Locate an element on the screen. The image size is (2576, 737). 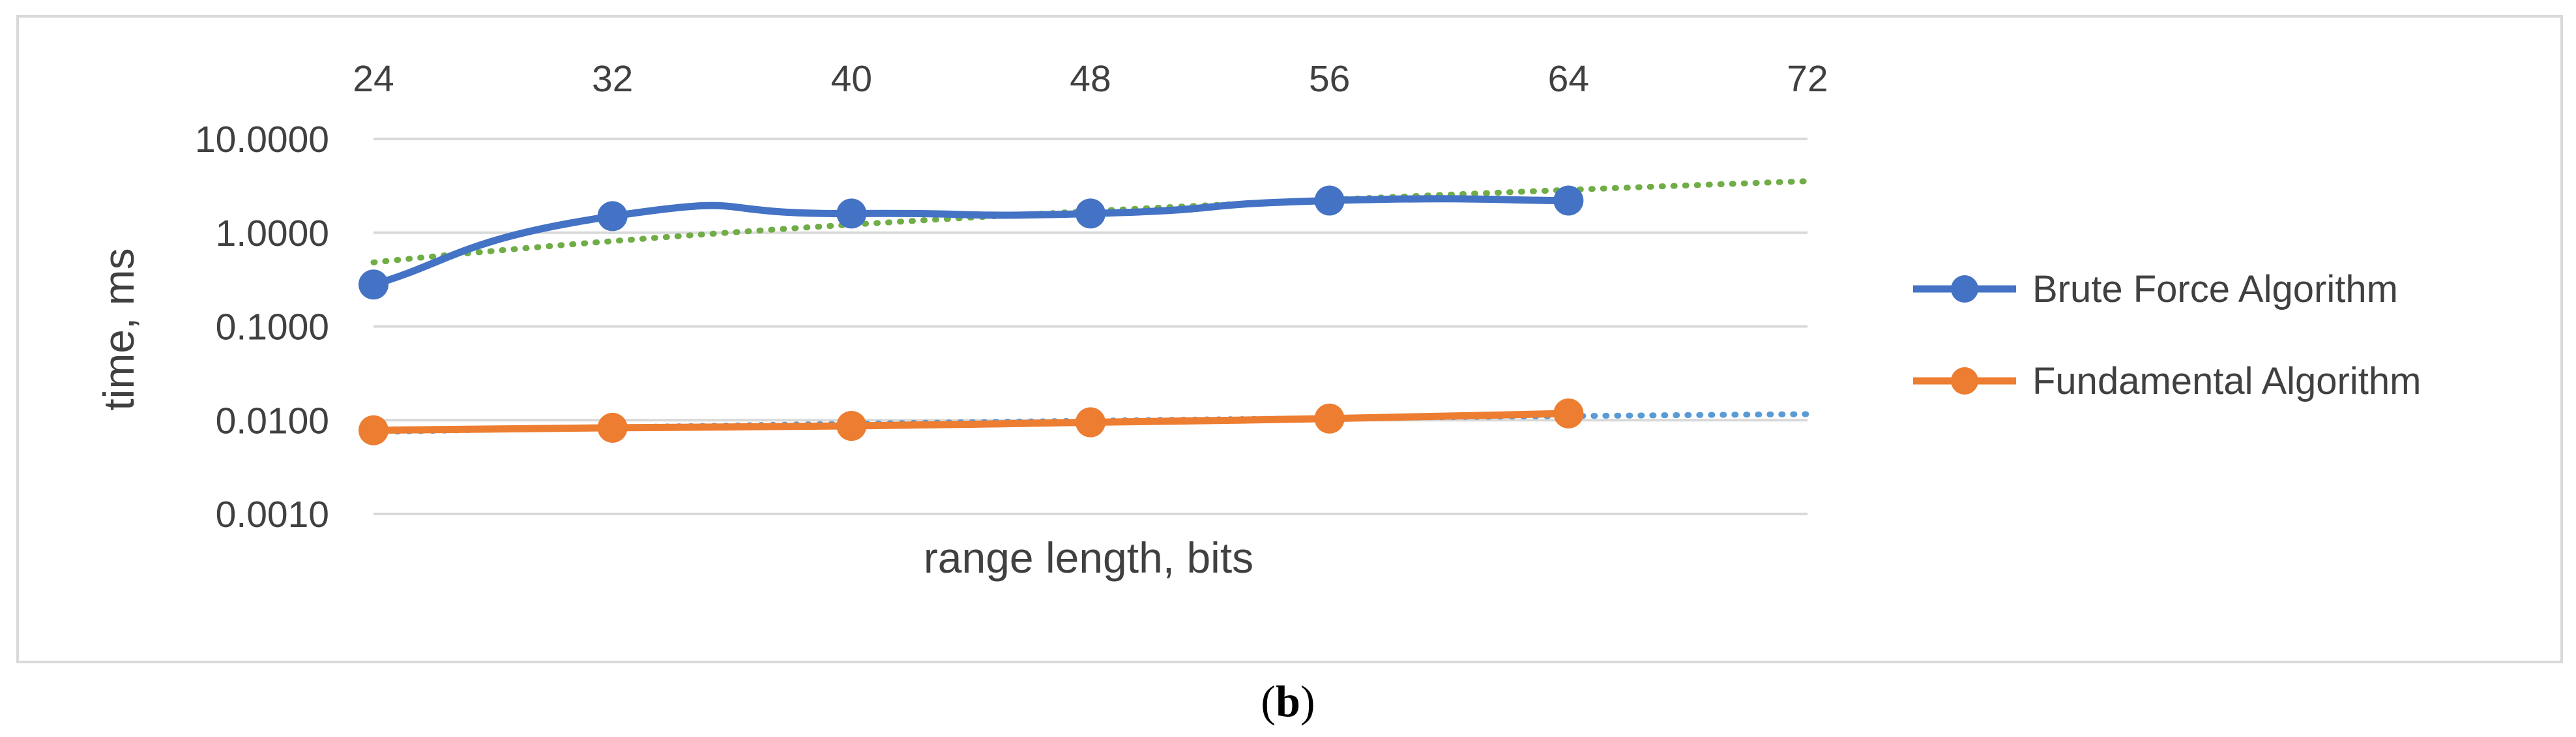
caption-letter: b is located at coordinates (1288, 701).